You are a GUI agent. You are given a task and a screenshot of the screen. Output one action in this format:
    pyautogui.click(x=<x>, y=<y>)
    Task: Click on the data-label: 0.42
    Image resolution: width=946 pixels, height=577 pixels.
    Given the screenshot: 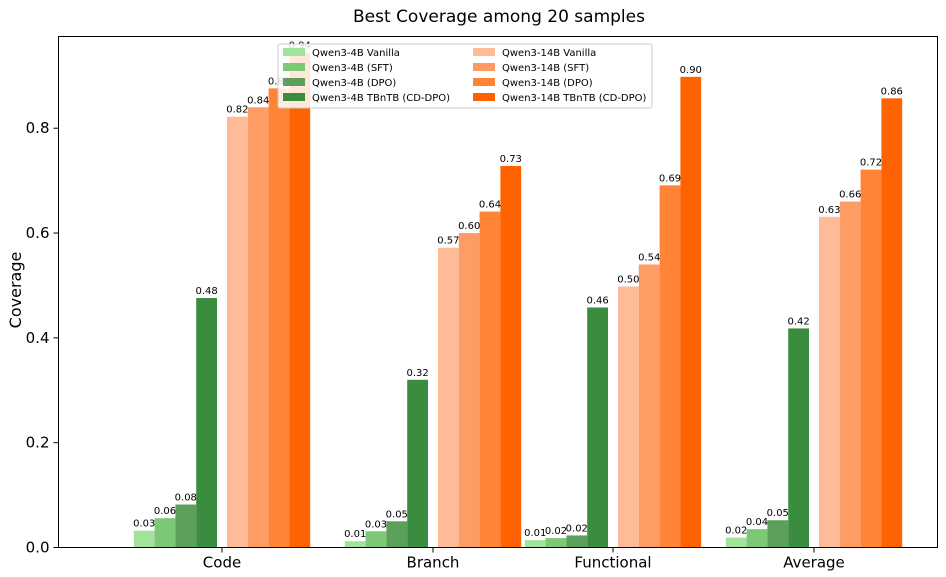 What is the action you would take?
    pyautogui.click(x=798, y=321)
    